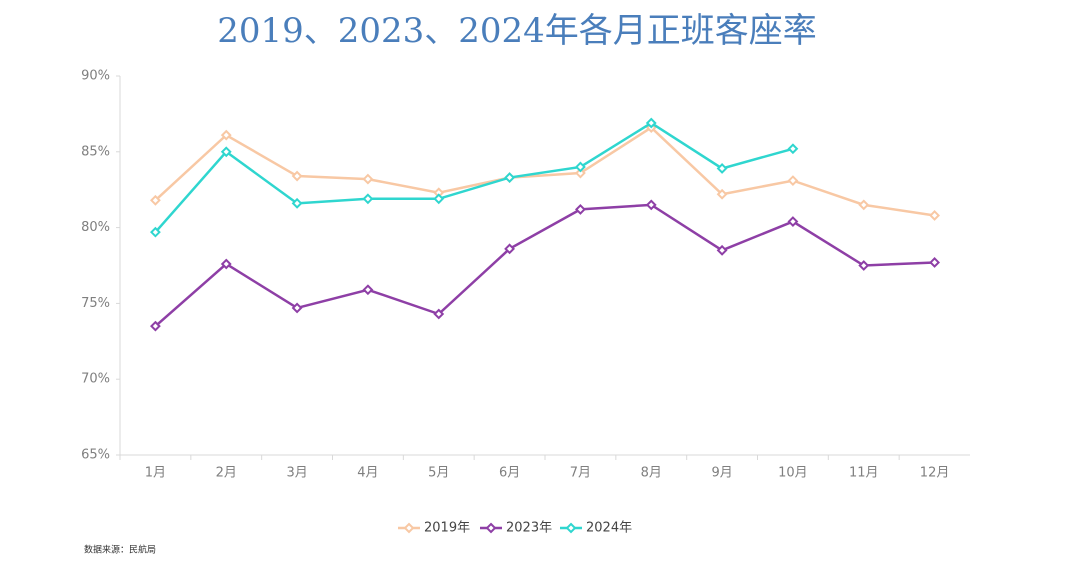 The width and height of the screenshot is (1080, 567). Describe the element at coordinates (529, 528) in the screenshot. I see `legend-label: 2023年` at that location.